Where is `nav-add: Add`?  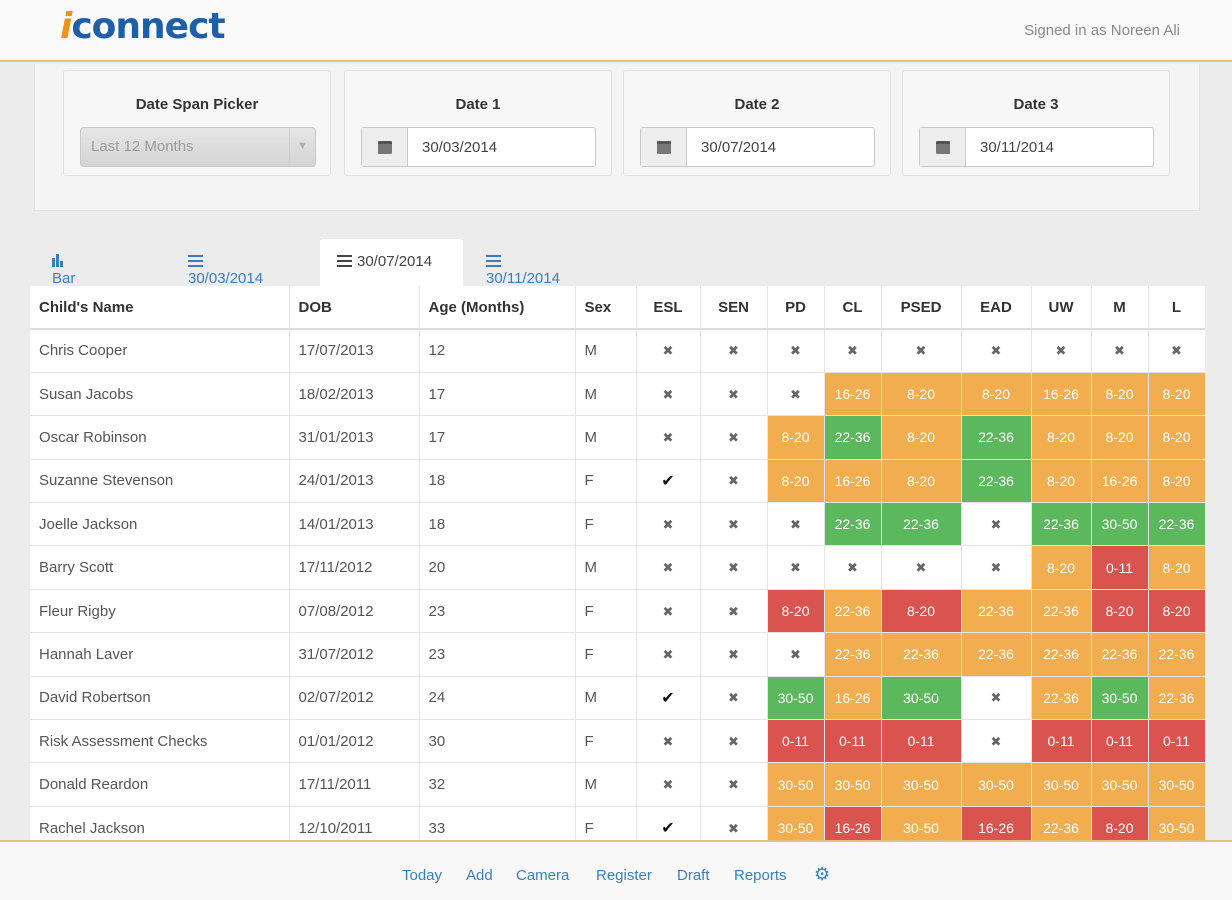 nav-add: Add is located at coordinates (479, 875).